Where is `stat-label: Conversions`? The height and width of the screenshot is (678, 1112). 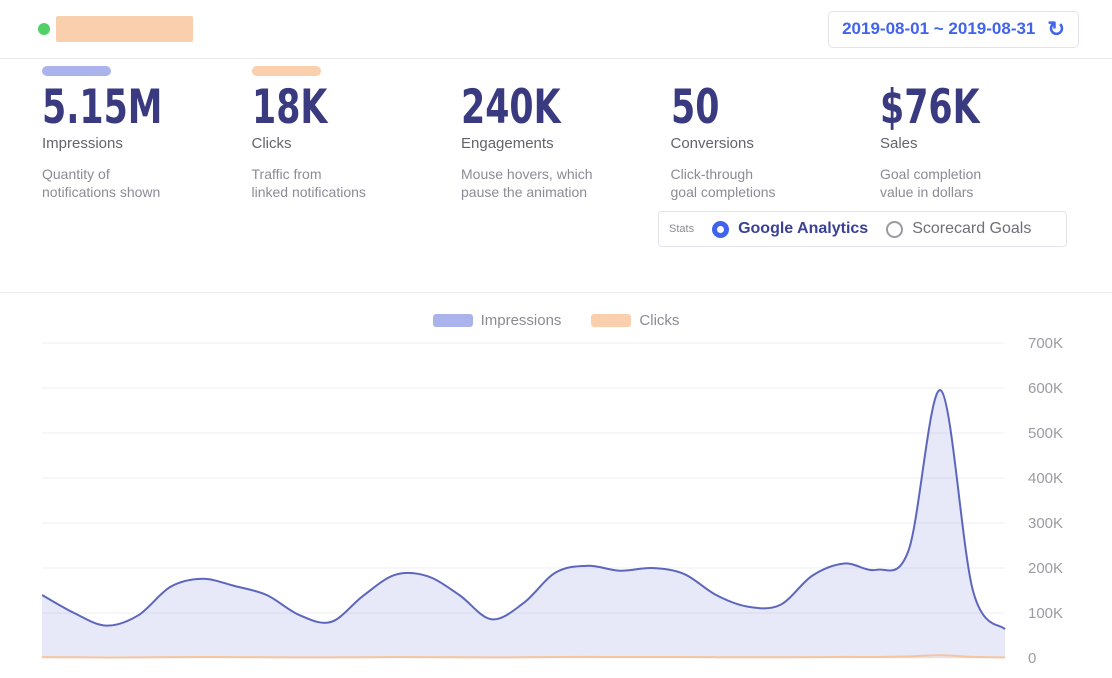 stat-label: Conversions is located at coordinates (712, 143).